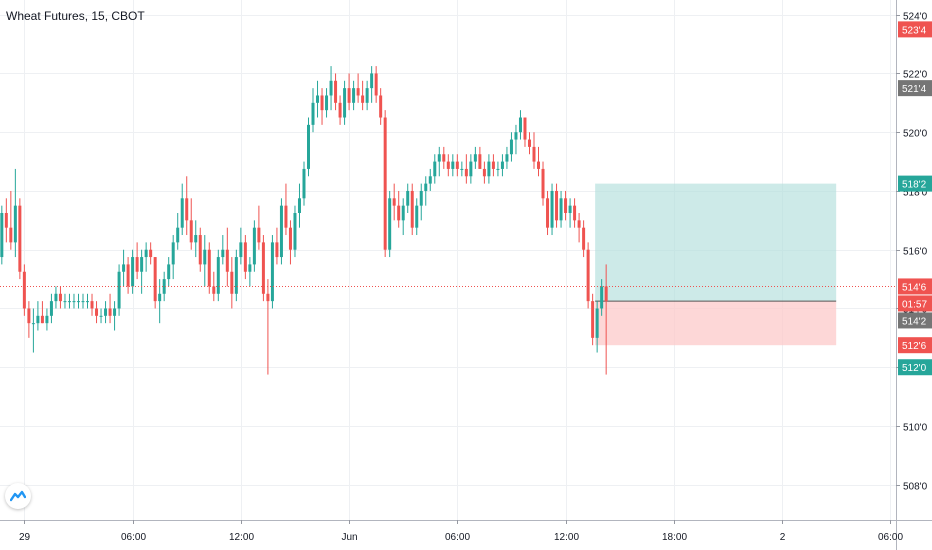 This screenshot has width=932, height=550. I want to click on y-tick-label: 524'0, so click(915, 17).